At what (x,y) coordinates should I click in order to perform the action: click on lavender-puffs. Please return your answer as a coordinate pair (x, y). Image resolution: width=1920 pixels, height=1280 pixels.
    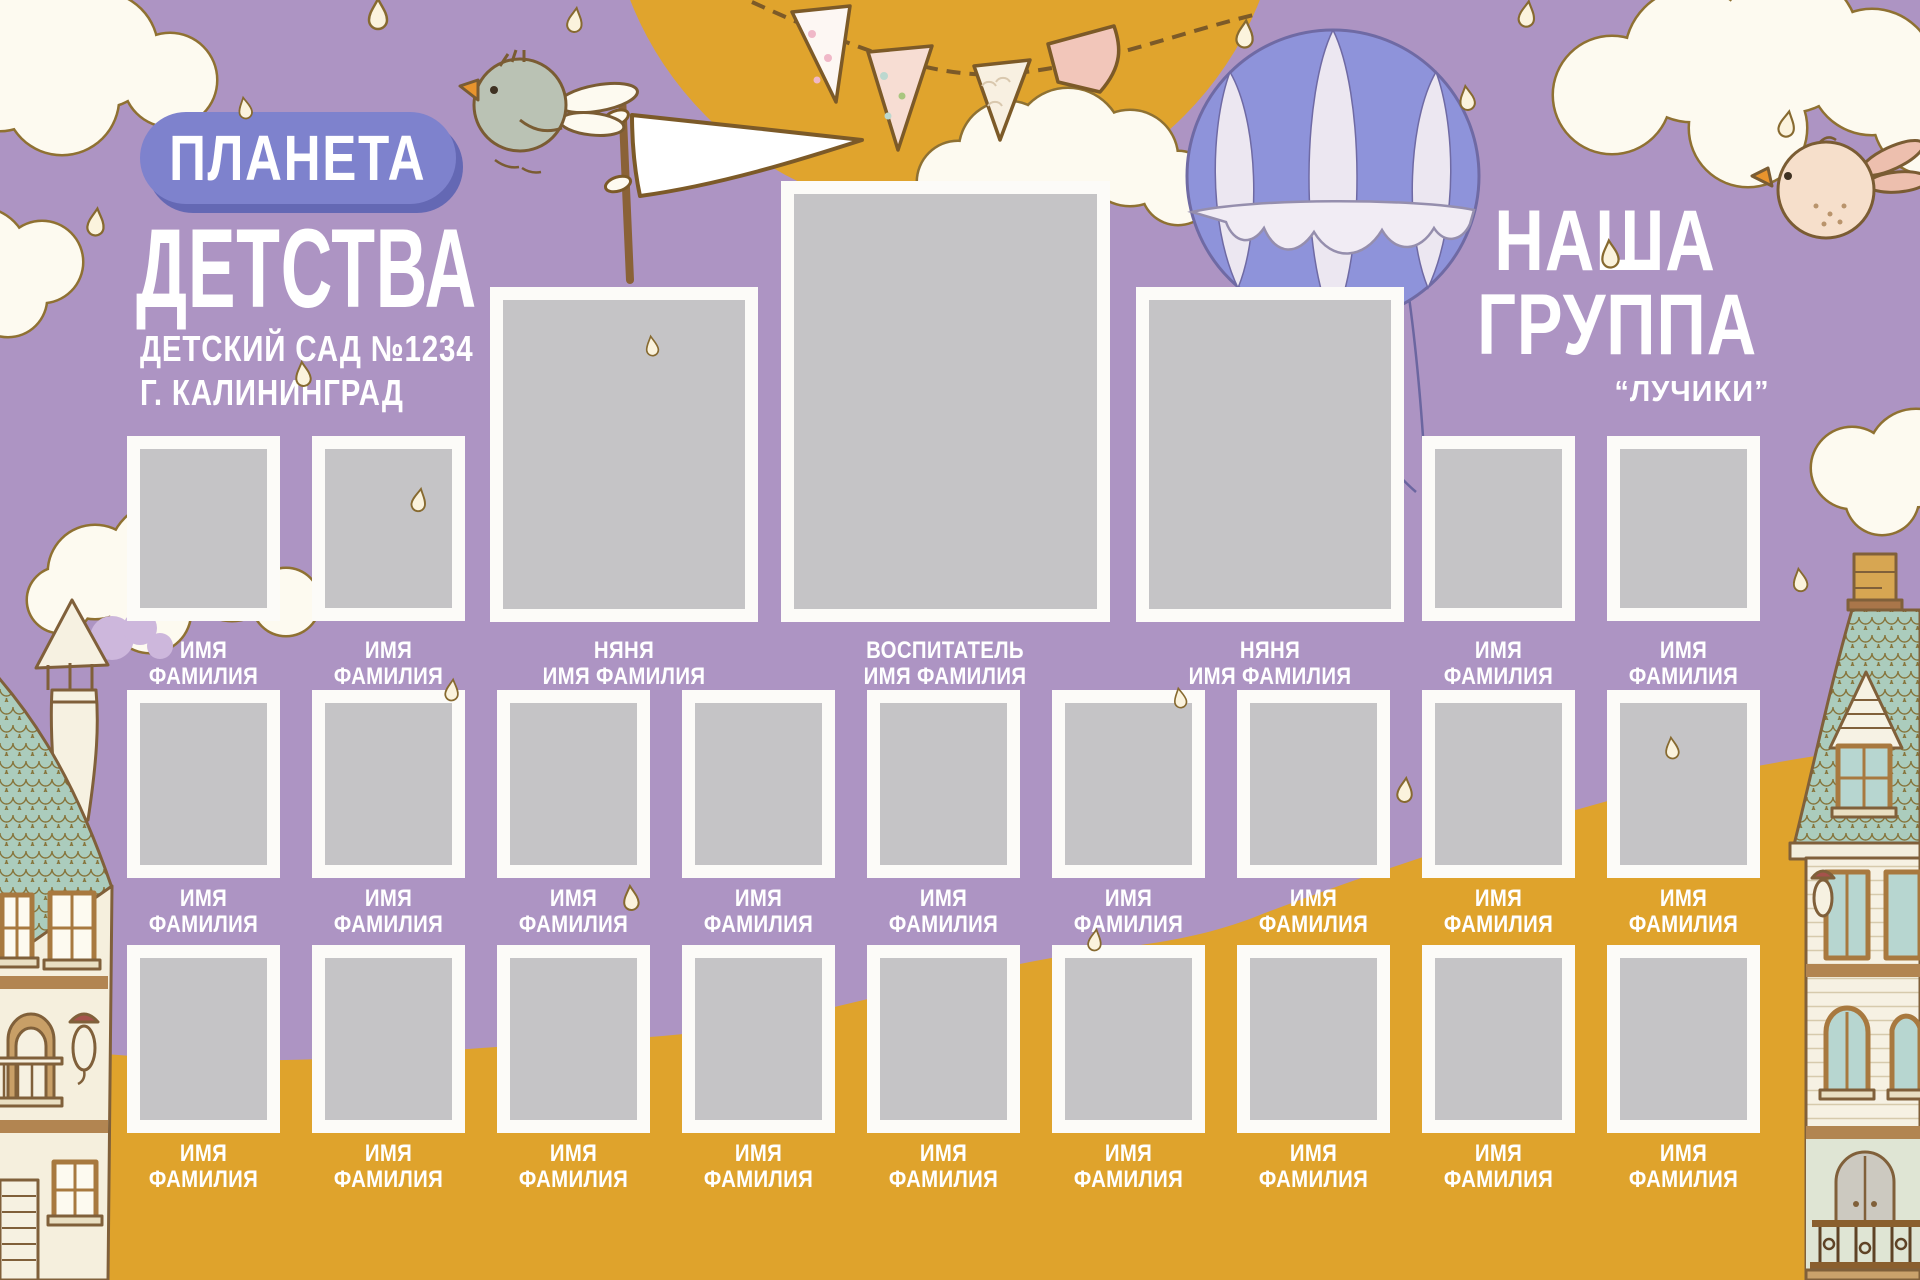
    Looking at the image, I should click on (131, 635).